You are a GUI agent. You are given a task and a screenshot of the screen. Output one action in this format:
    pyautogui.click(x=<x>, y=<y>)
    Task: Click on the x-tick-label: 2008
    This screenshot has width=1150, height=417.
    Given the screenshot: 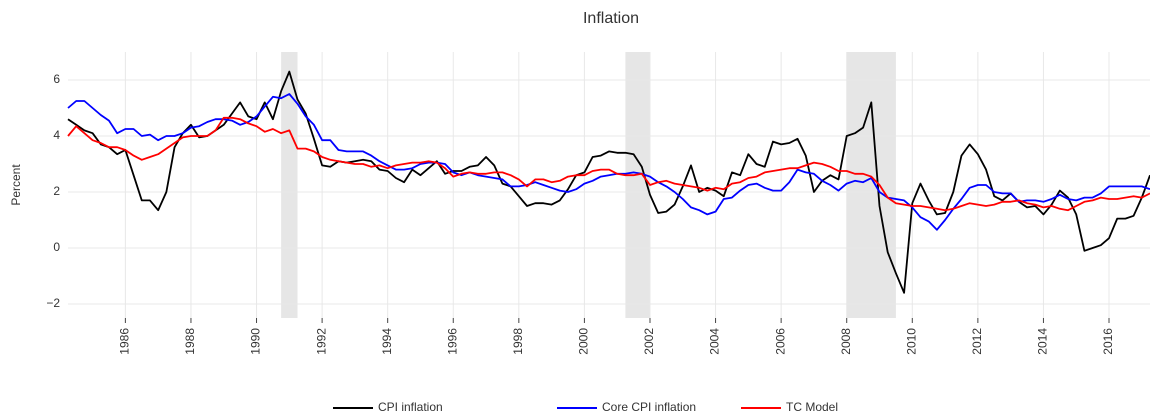 What is the action you would take?
    pyautogui.click(x=846, y=341)
    